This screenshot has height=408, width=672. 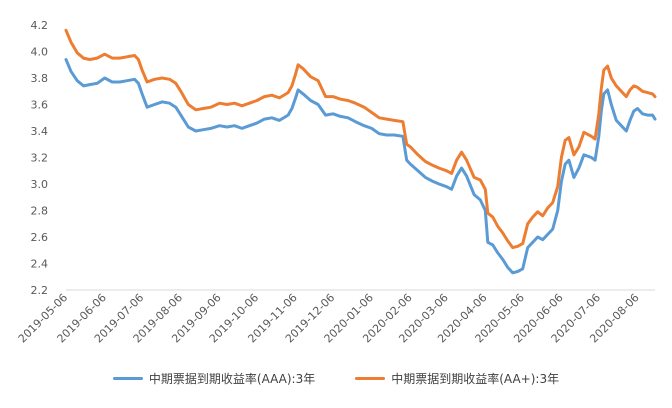 I want to click on y-axis: 2.2 2.4 2.6 2.8 3.0 3.2 3.4 3.6 3.8 4.0 4.2, so click(x=40, y=158).